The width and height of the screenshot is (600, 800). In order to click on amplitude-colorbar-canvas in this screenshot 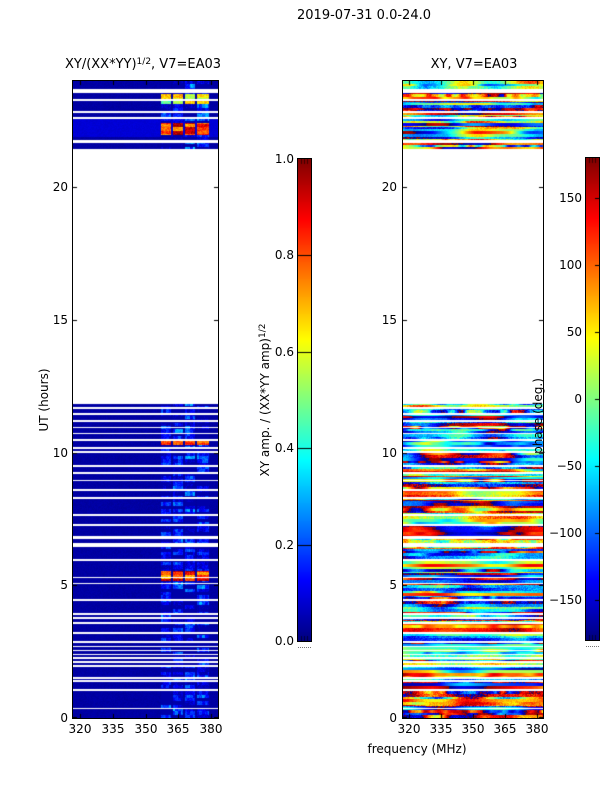, I will do `click(304, 400)`.